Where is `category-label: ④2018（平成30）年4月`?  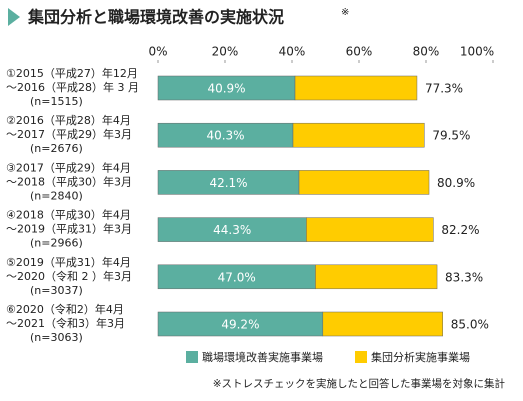 category-label: ④2018（平成30）年4月 is located at coordinates (68, 215).